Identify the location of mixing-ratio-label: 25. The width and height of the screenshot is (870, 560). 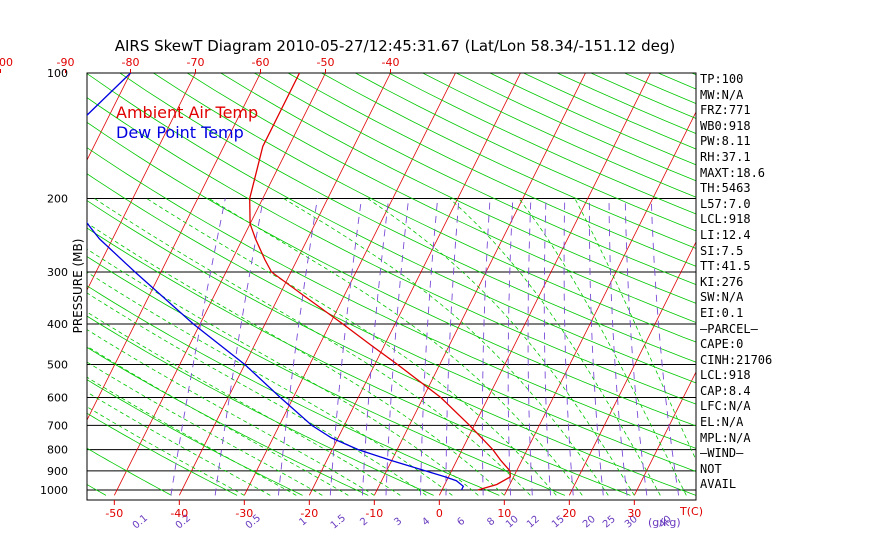
(609, 522).